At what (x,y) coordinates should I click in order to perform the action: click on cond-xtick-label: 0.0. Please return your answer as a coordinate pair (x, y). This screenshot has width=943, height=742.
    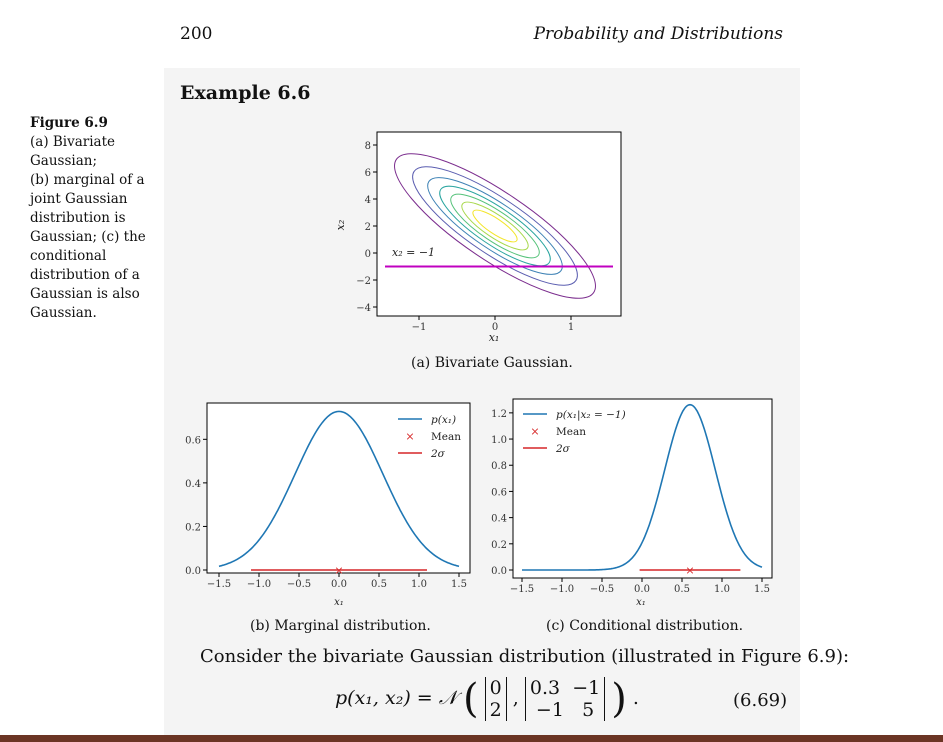
    Looking at the image, I should click on (642, 589).